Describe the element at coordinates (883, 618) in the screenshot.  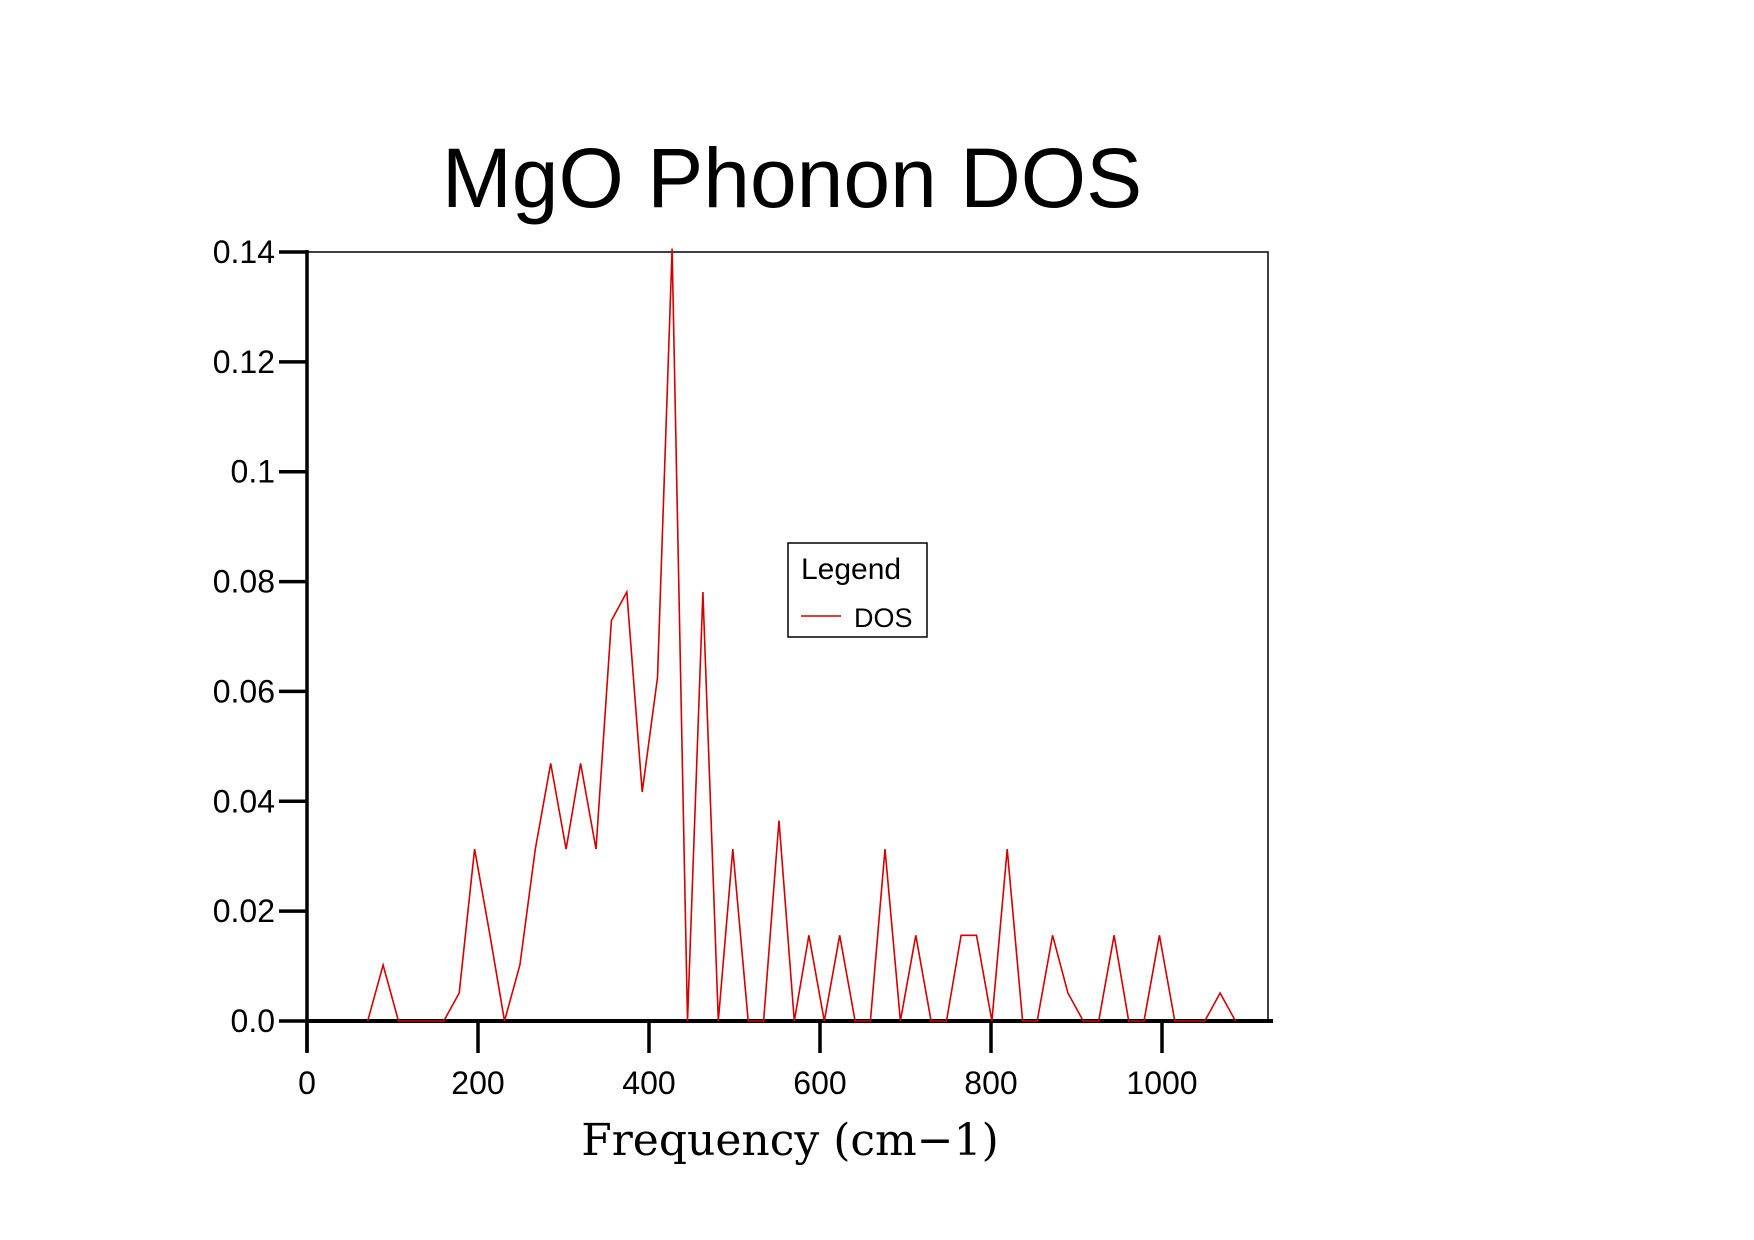
I see `legend-entry-dos: DOS` at that location.